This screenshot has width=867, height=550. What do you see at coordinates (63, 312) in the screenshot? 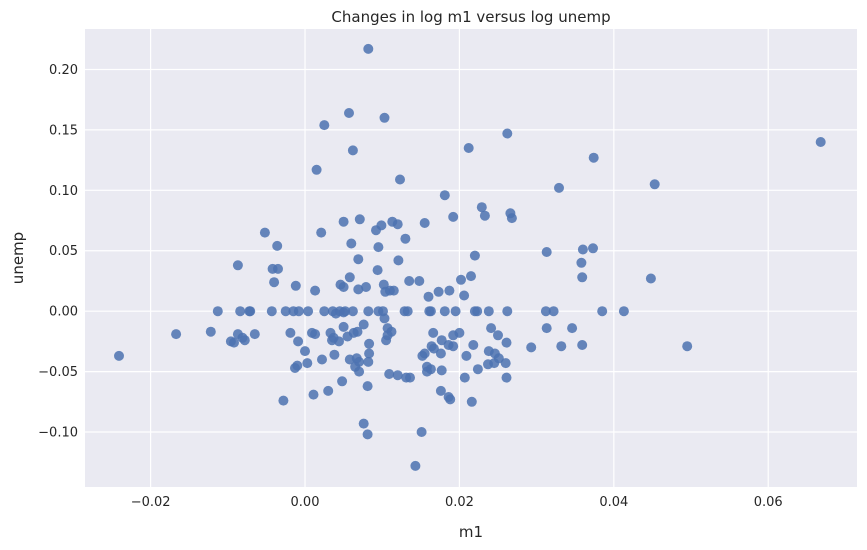
I see `y-tick-label: 0.00` at bounding box center [63, 312].